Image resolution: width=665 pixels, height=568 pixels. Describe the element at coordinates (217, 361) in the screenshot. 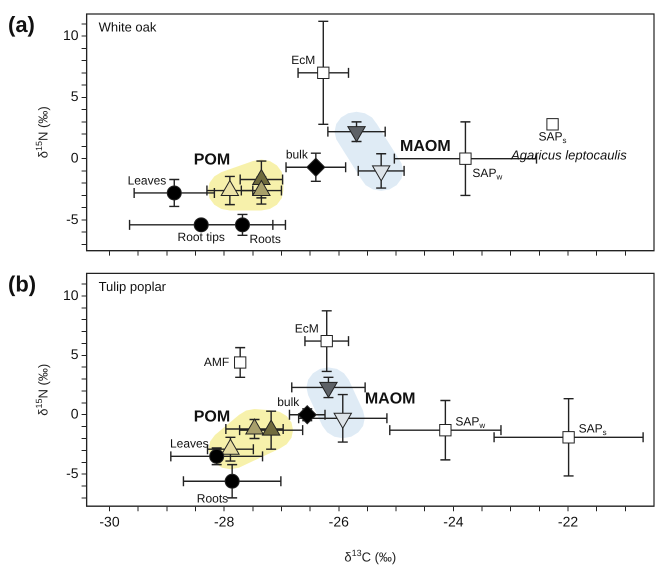

I see `series-label: AMF` at that location.